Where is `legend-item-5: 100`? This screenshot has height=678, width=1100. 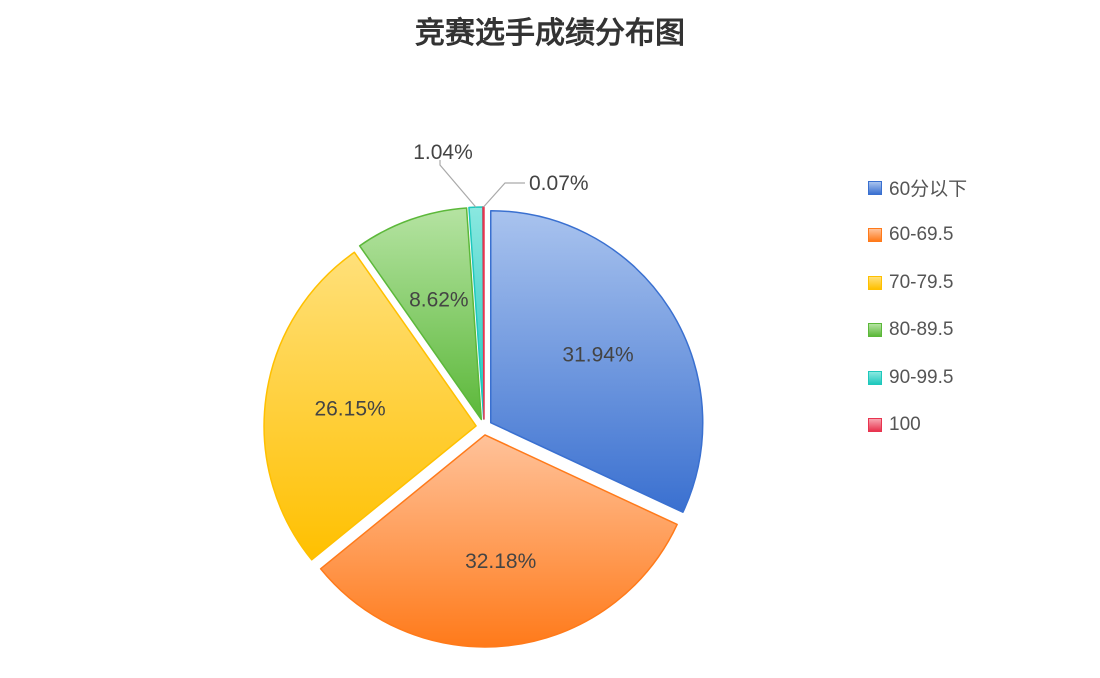 legend-item-5: 100 is located at coordinates (917, 426).